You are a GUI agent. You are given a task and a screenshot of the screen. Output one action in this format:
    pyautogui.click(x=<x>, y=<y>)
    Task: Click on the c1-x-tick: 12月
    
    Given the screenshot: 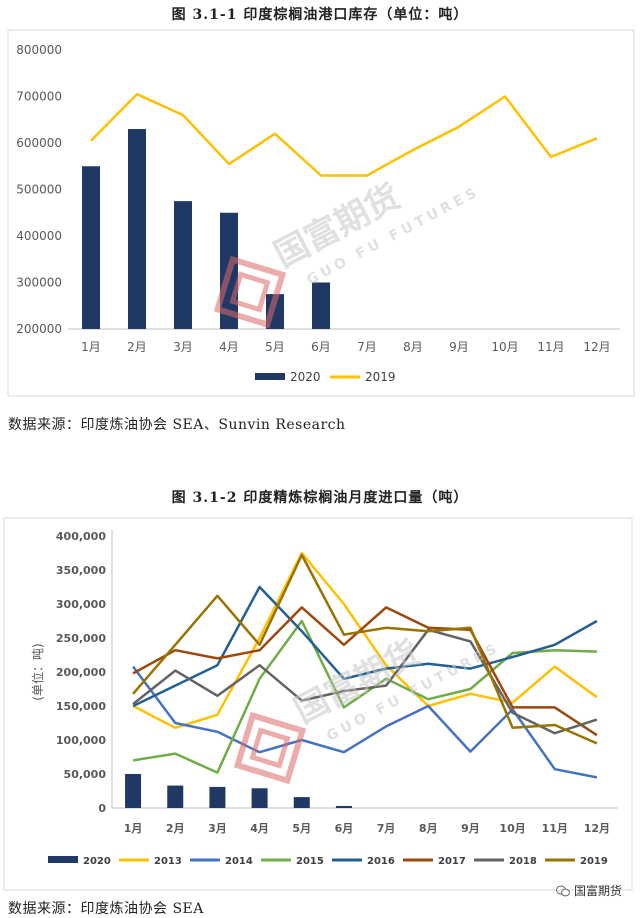 What is the action you would take?
    pyautogui.click(x=596, y=347)
    